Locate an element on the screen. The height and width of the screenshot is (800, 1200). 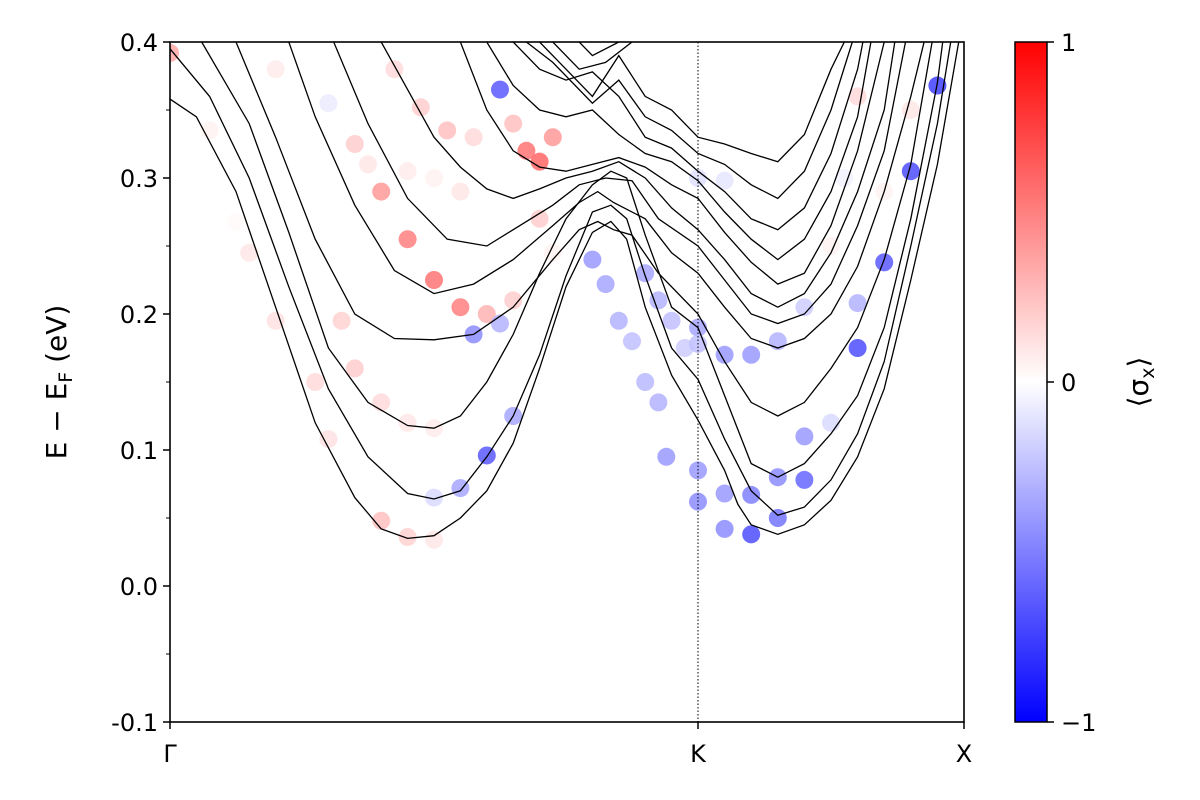
x-tick-label: X is located at coordinates (964, 754).